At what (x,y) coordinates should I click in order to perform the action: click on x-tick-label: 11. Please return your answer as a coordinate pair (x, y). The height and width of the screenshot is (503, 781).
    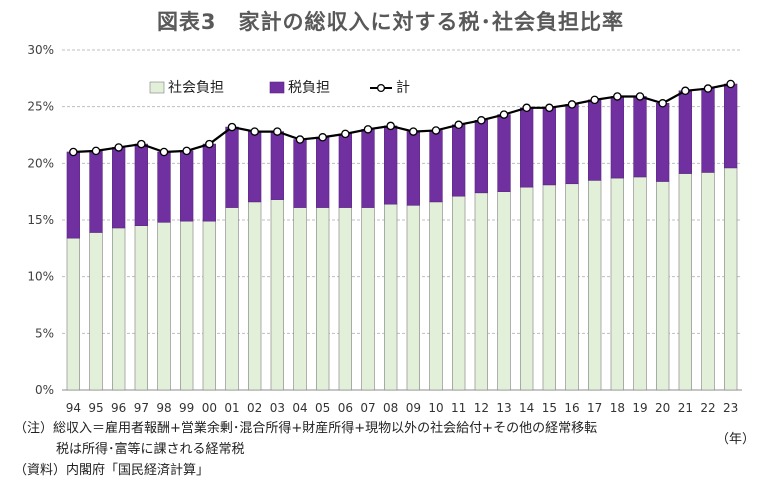
    Looking at the image, I should click on (458, 408).